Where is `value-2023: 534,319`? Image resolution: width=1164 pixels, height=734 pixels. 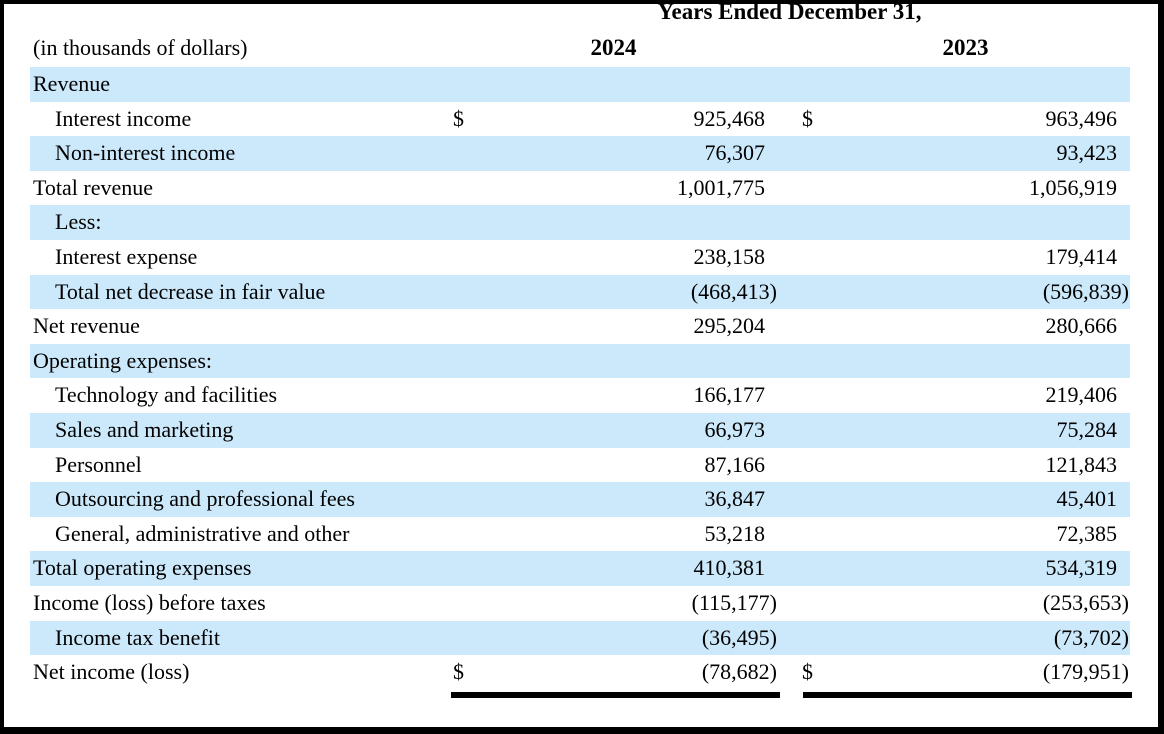
value-2023: 534,319 is located at coordinates (1081, 568).